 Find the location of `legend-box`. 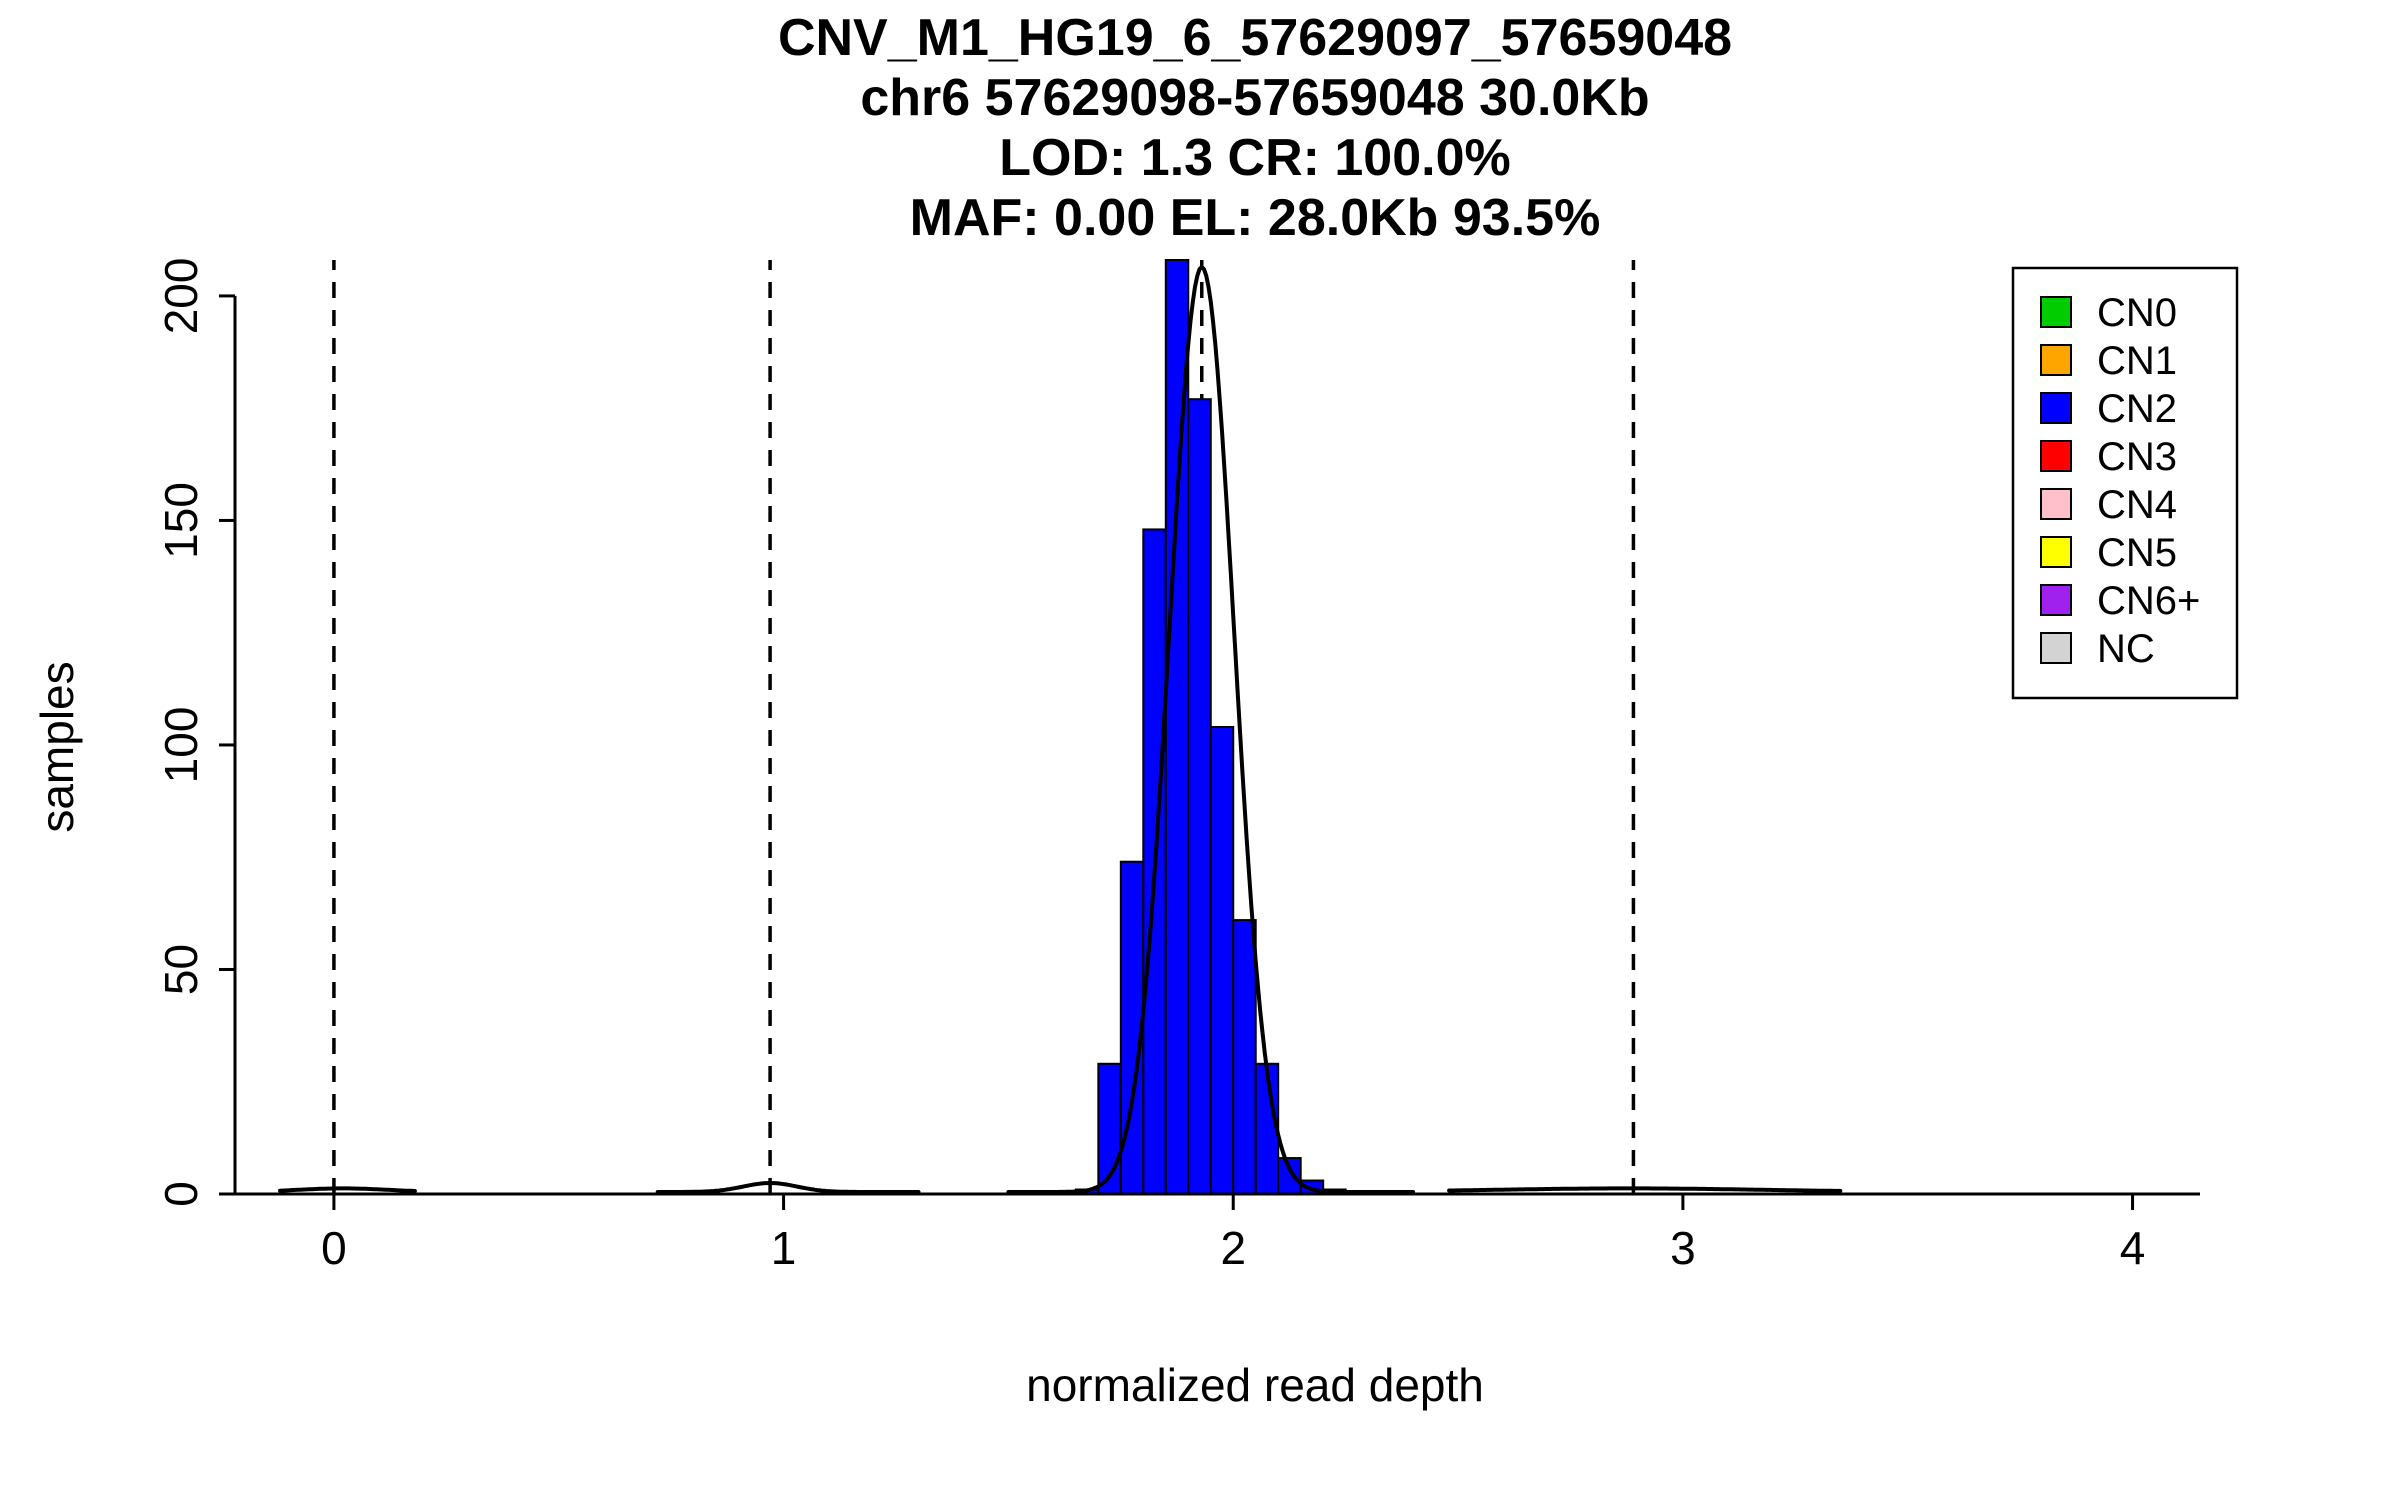

legend-box is located at coordinates (2125, 483).